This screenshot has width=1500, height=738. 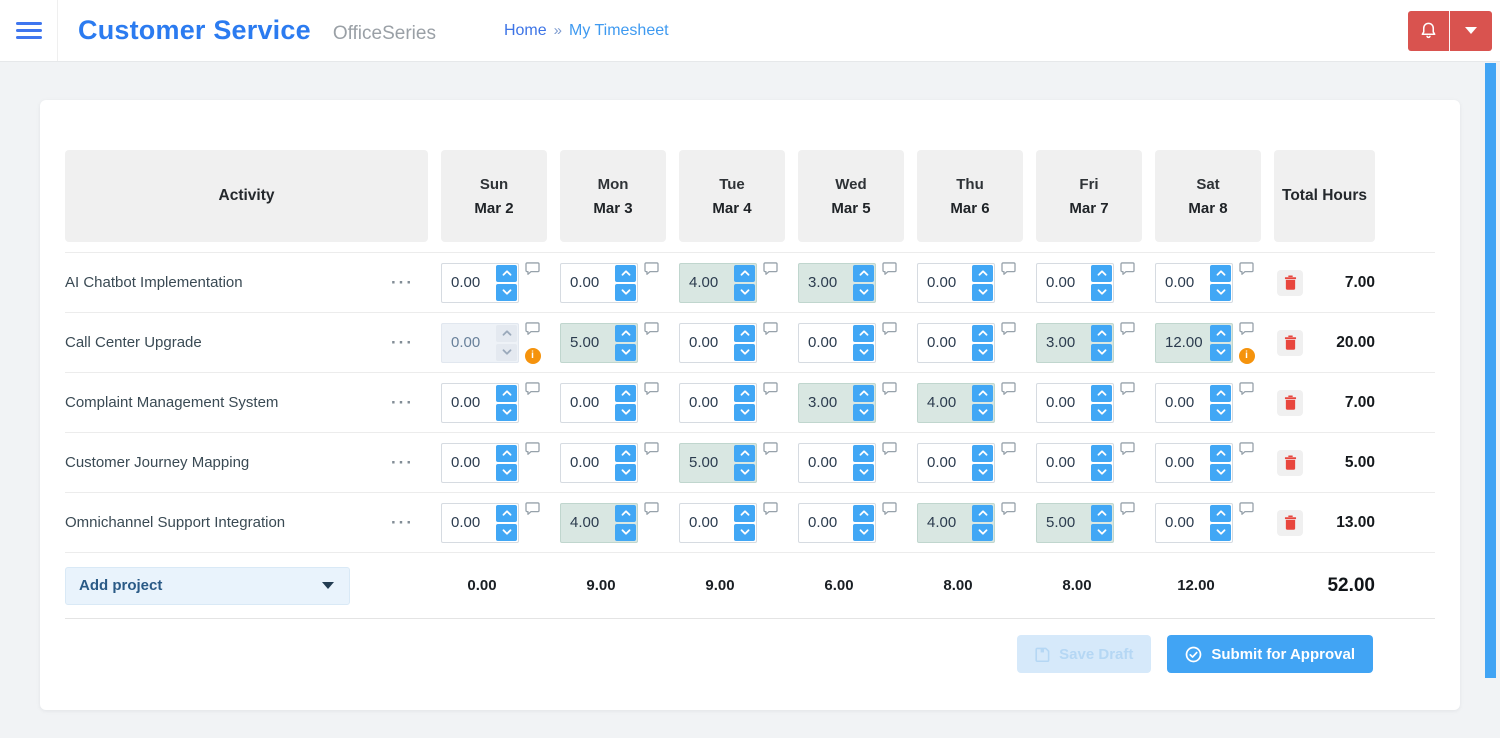 I want to click on save-draft-button: Save Draft, so click(x=1084, y=654).